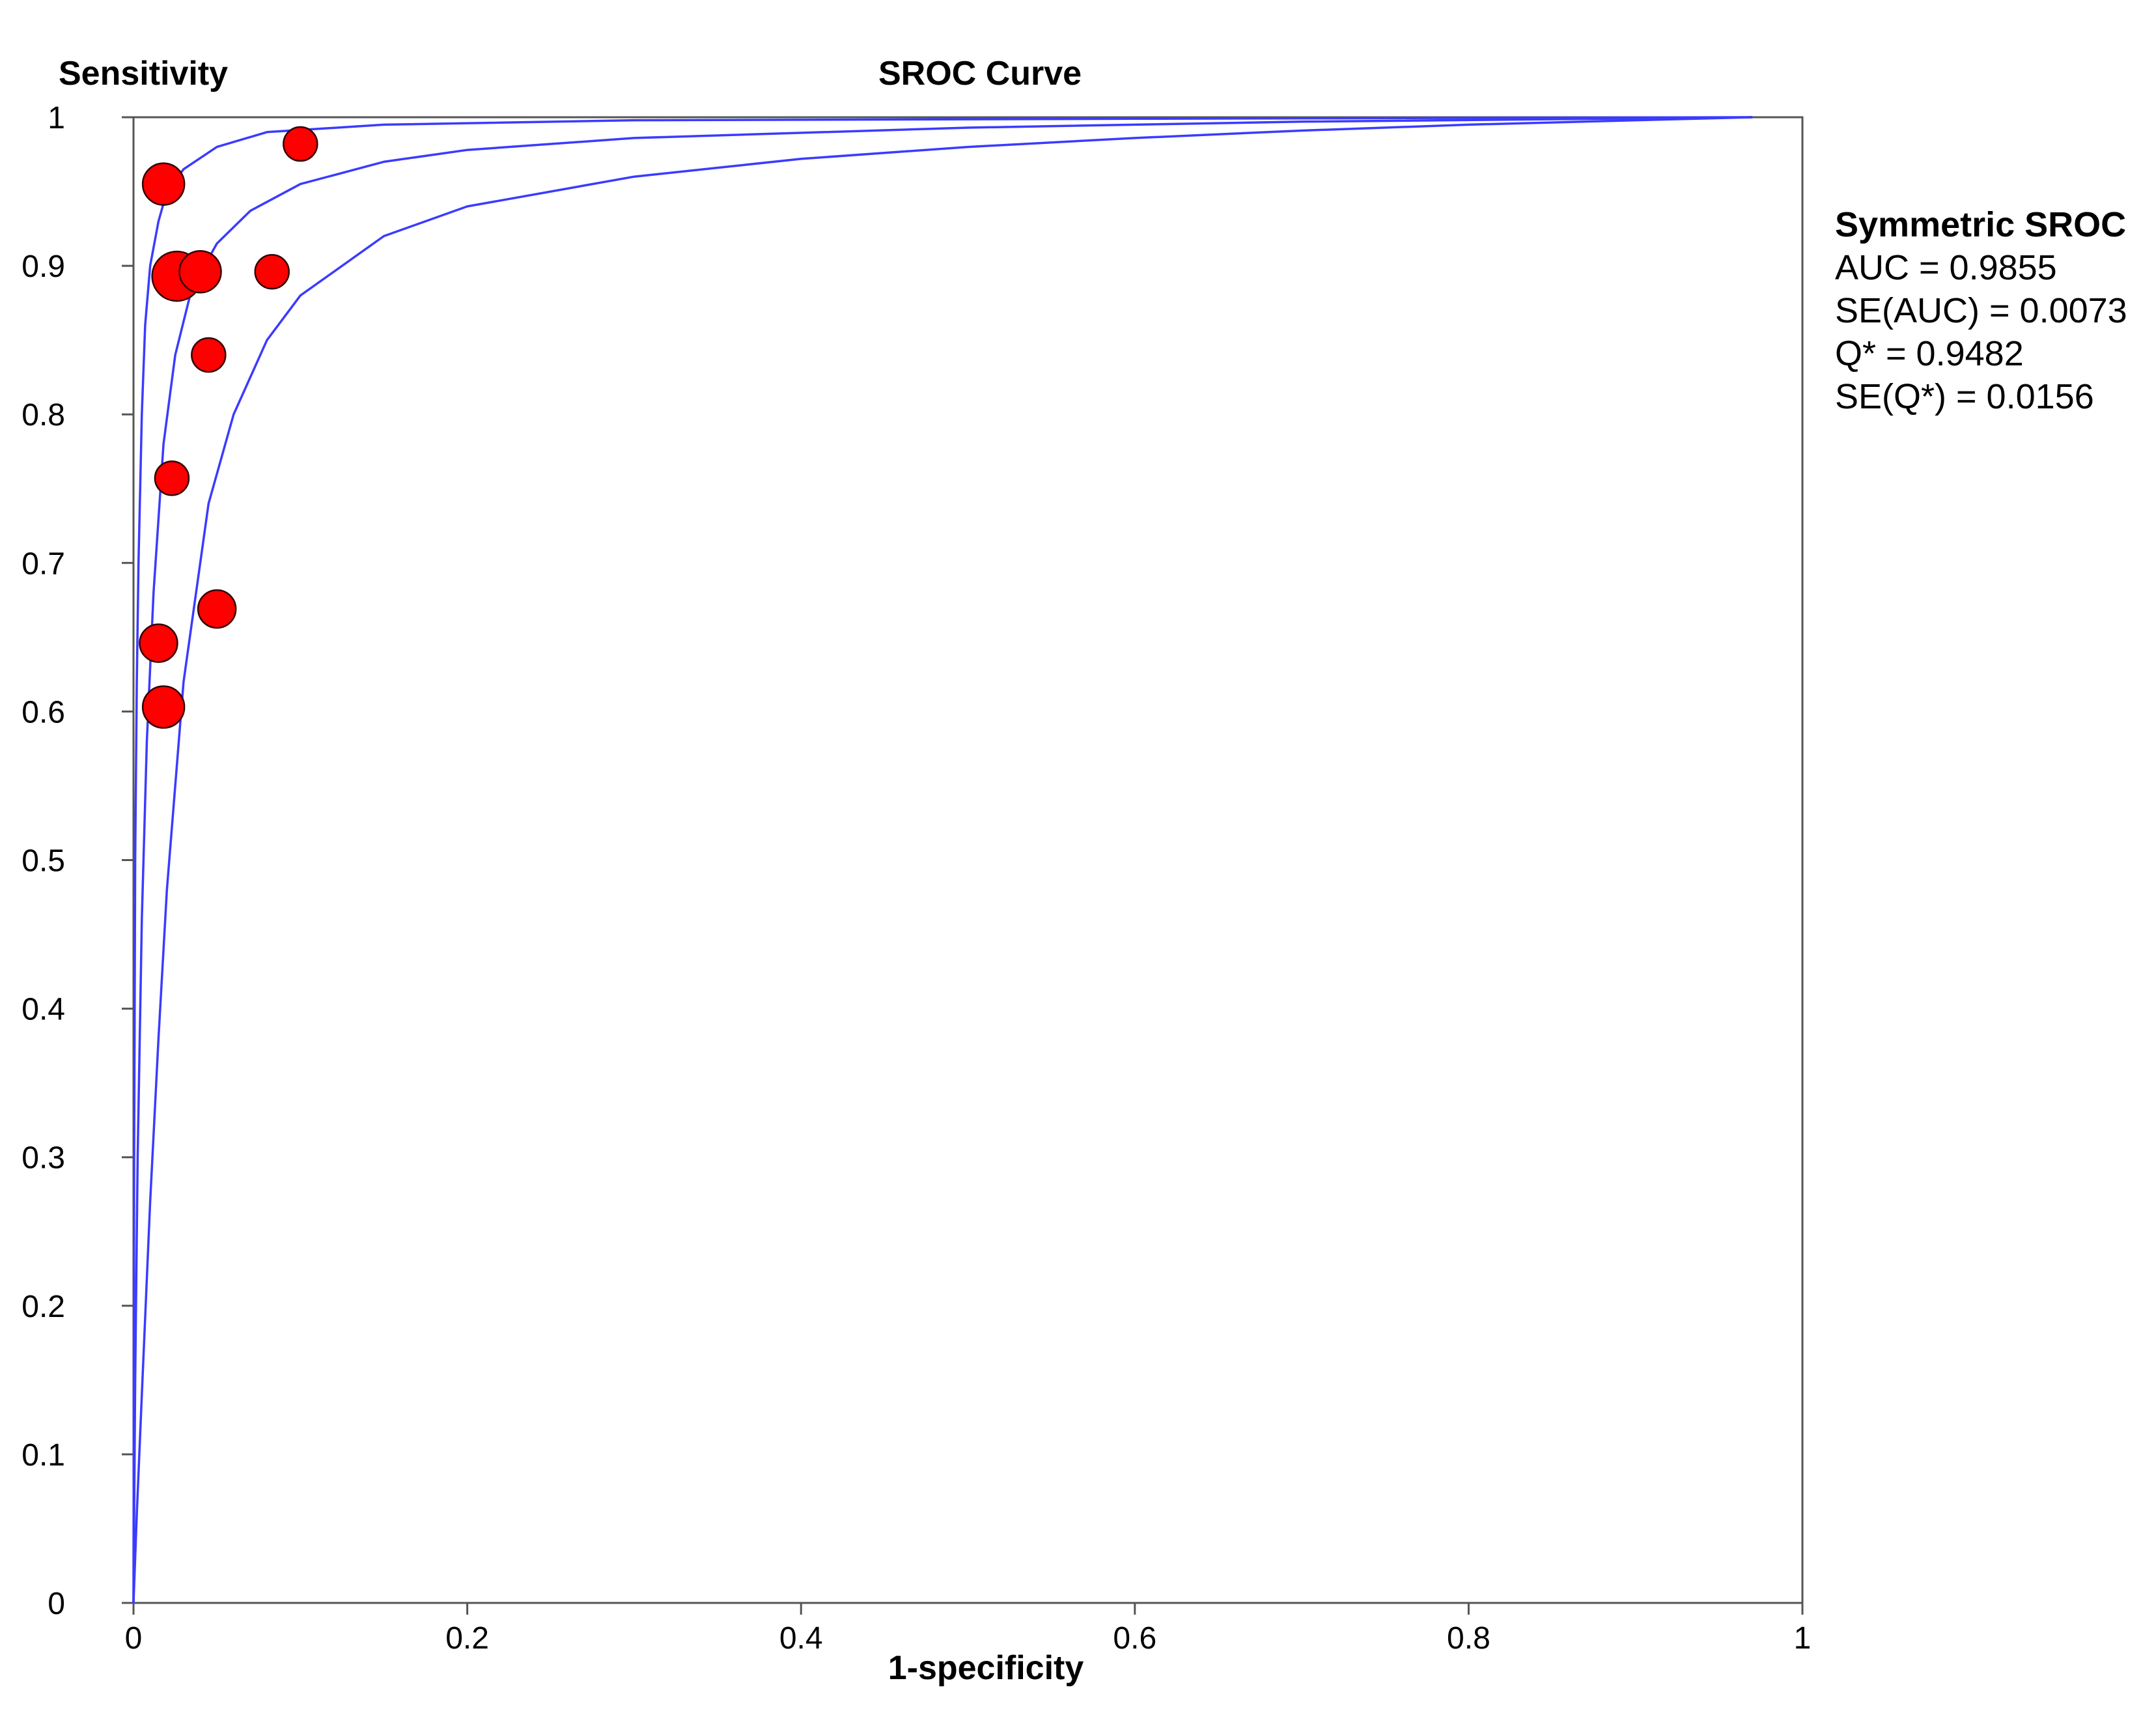  Describe the element at coordinates (969, 1629) in the screenshot. I see `x-axis-ticks: 0 0.2 0.4 0.6 0.8 1` at that location.